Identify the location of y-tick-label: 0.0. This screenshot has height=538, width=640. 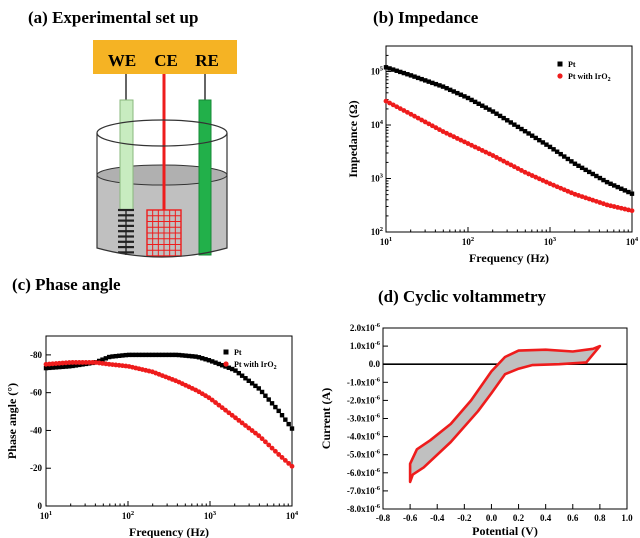
(375, 364).